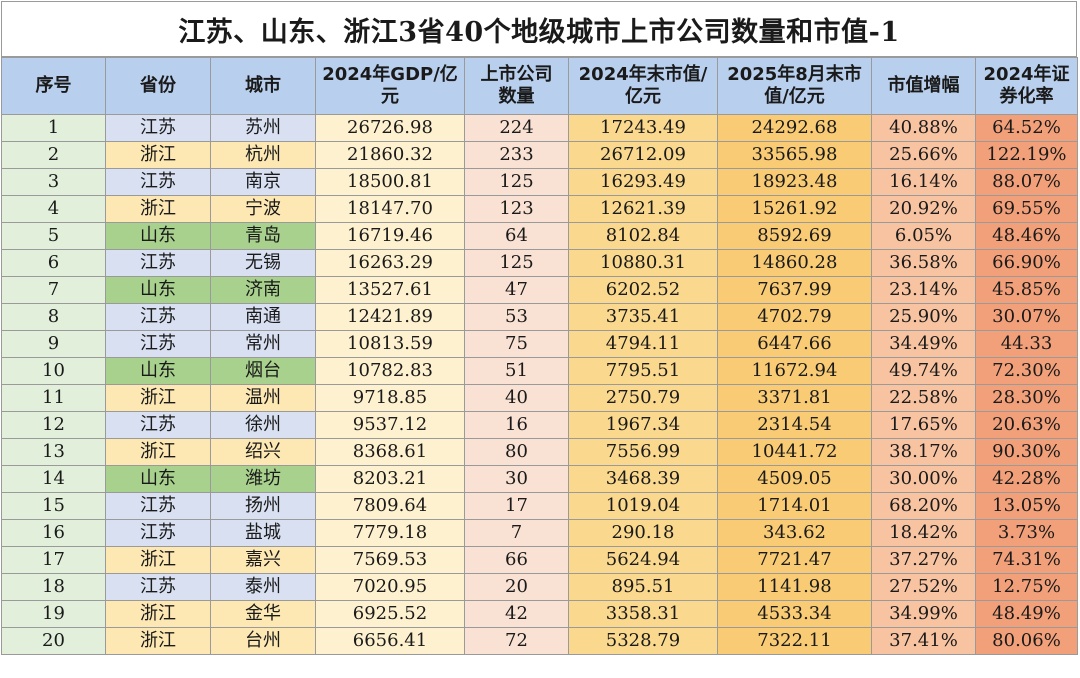 The width and height of the screenshot is (1080, 678). What do you see at coordinates (794, 86) in the screenshot?
I see `header-mv2025: 2025年8月末市值/亿元` at bounding box center [794, 86].